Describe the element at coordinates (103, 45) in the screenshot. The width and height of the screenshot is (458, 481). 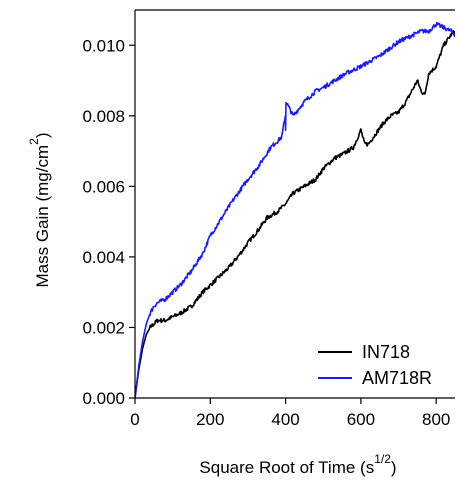
I see `y-tick-label: 0.010` at that location.